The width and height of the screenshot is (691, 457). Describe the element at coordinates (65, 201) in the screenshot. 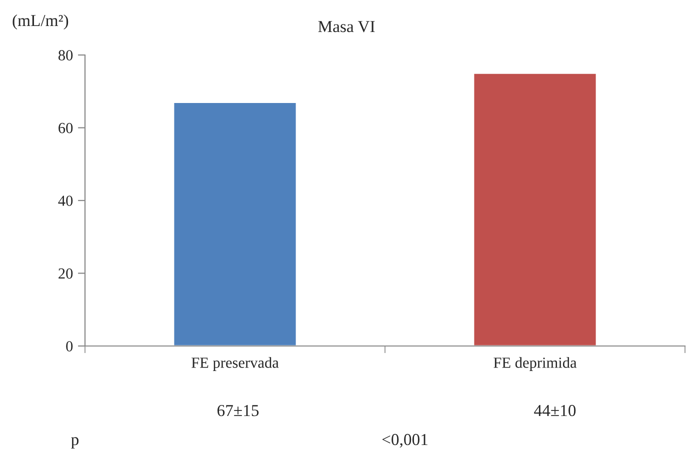

I see `y-tick-label: 40` at that location.